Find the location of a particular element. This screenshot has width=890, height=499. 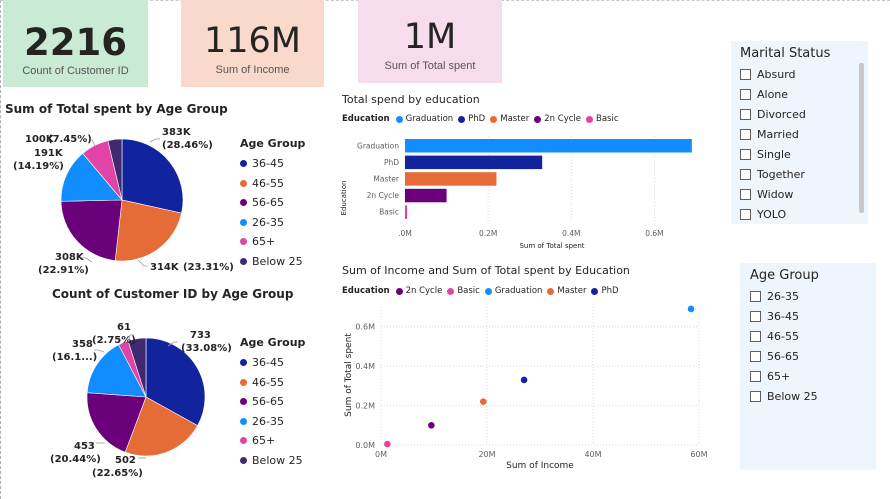

bar-graduation is located at coordinates (548, 146).